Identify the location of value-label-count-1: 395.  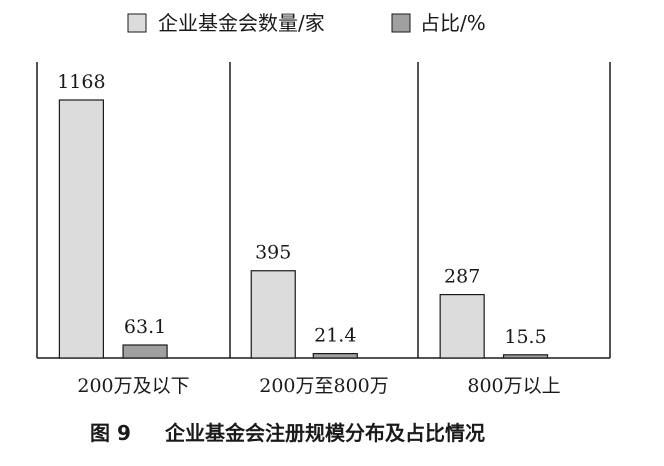
(273, 253).